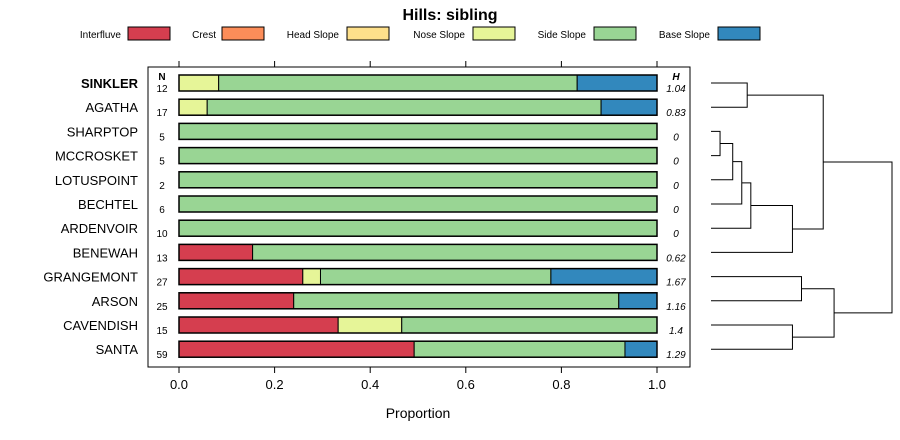  What do you see at coordinates (162, 137) in the screenshot?
I see `n-value-sharptop: 5` at bounding box center [162, 137].